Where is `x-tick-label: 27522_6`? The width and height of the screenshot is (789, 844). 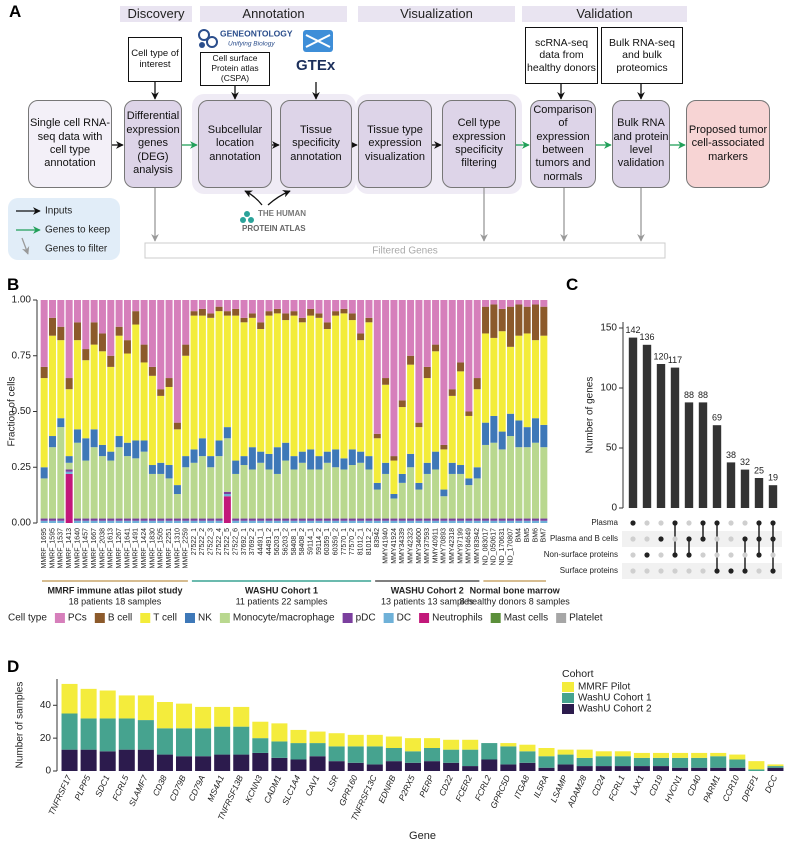 x-tick-label: 27522_6 is located at coordinates (236, 541).